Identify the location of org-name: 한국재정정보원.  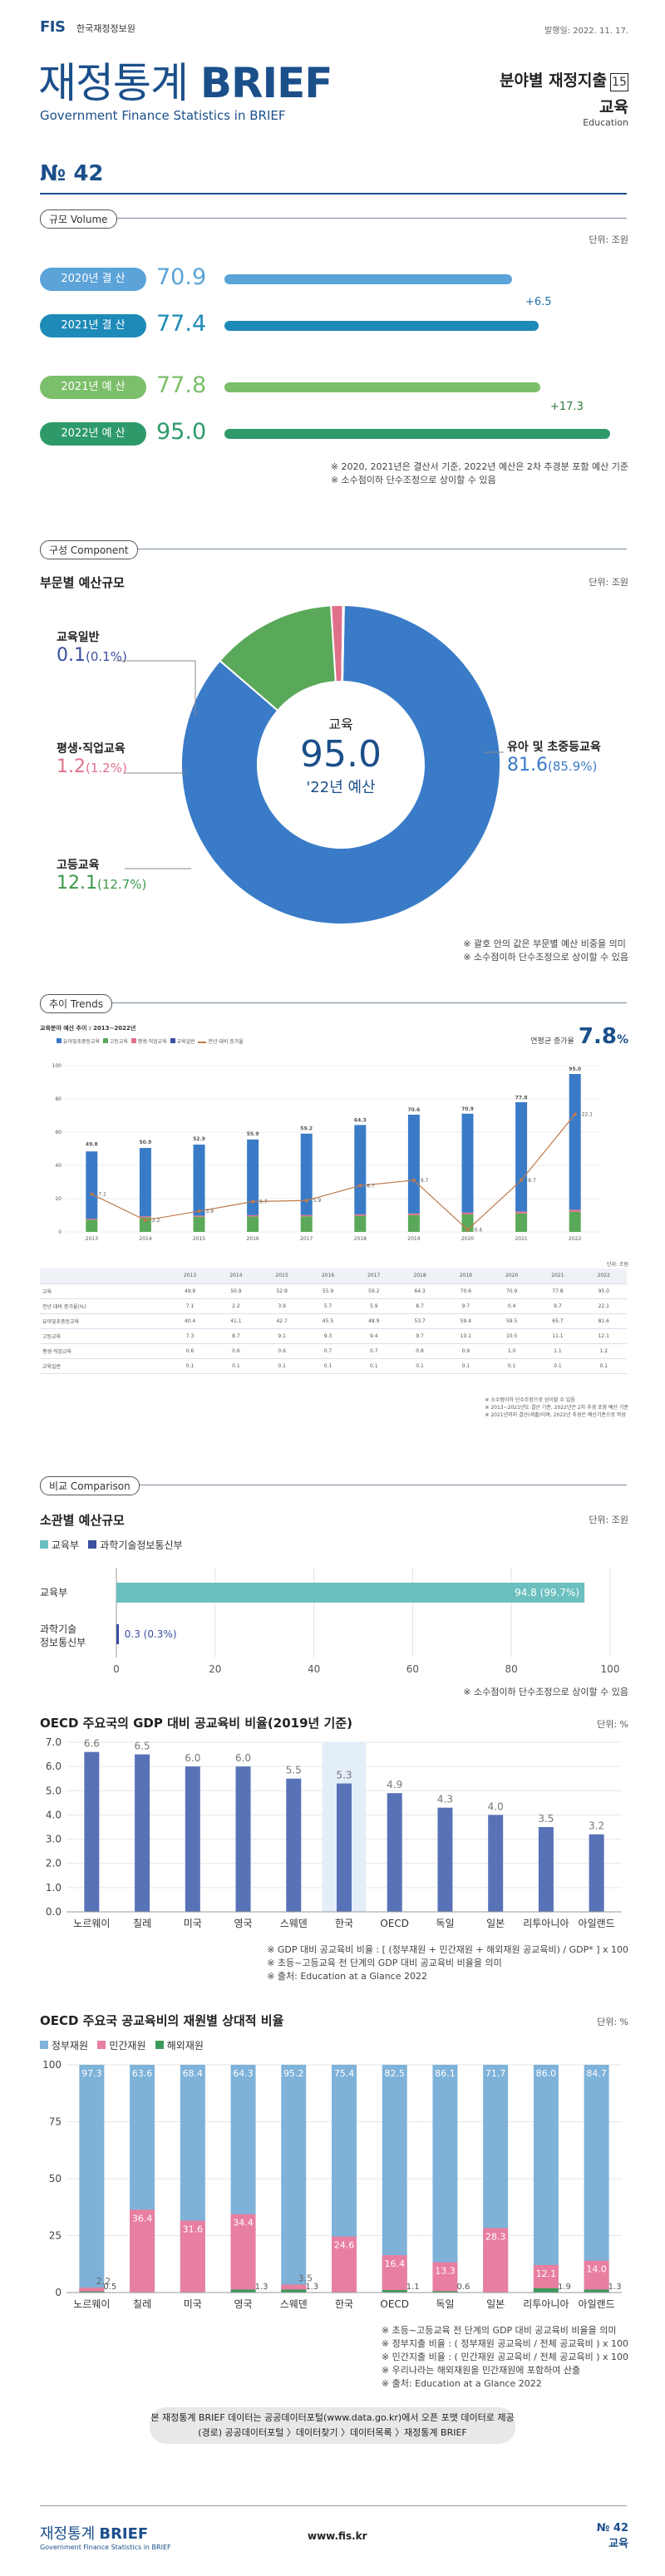
(105, 28).